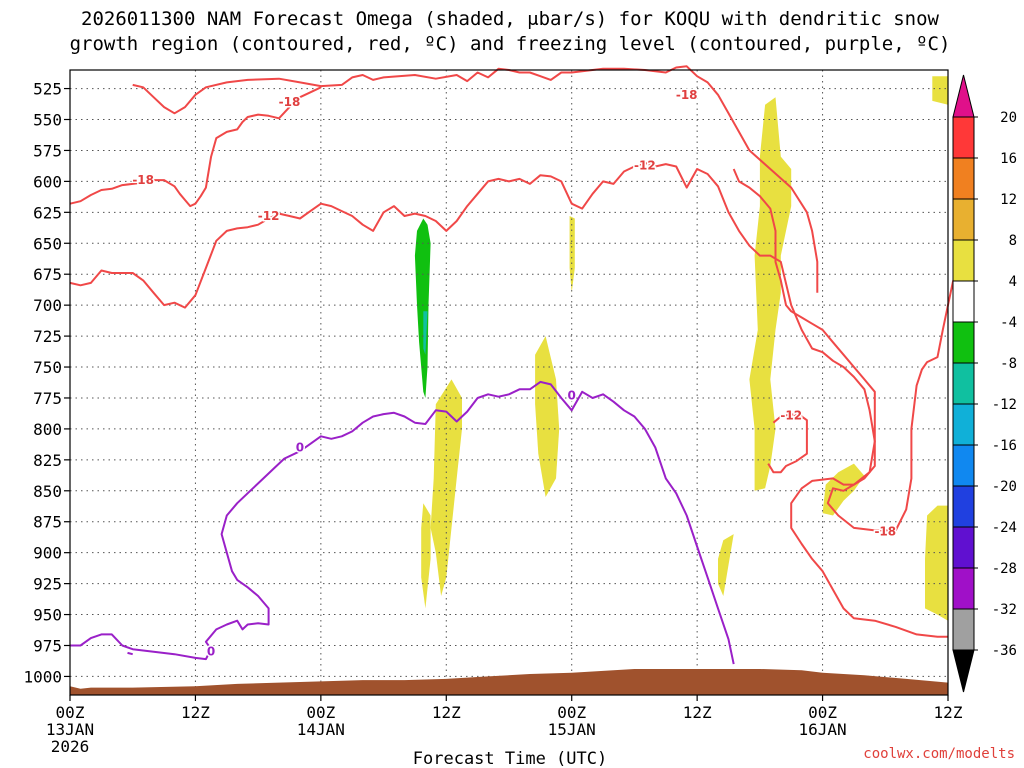 This screenshot has height=768, width=1024. Describe the element at coordinates (47, 274) in the screenshot. I see `y-tick-label-675: 675` at that location.